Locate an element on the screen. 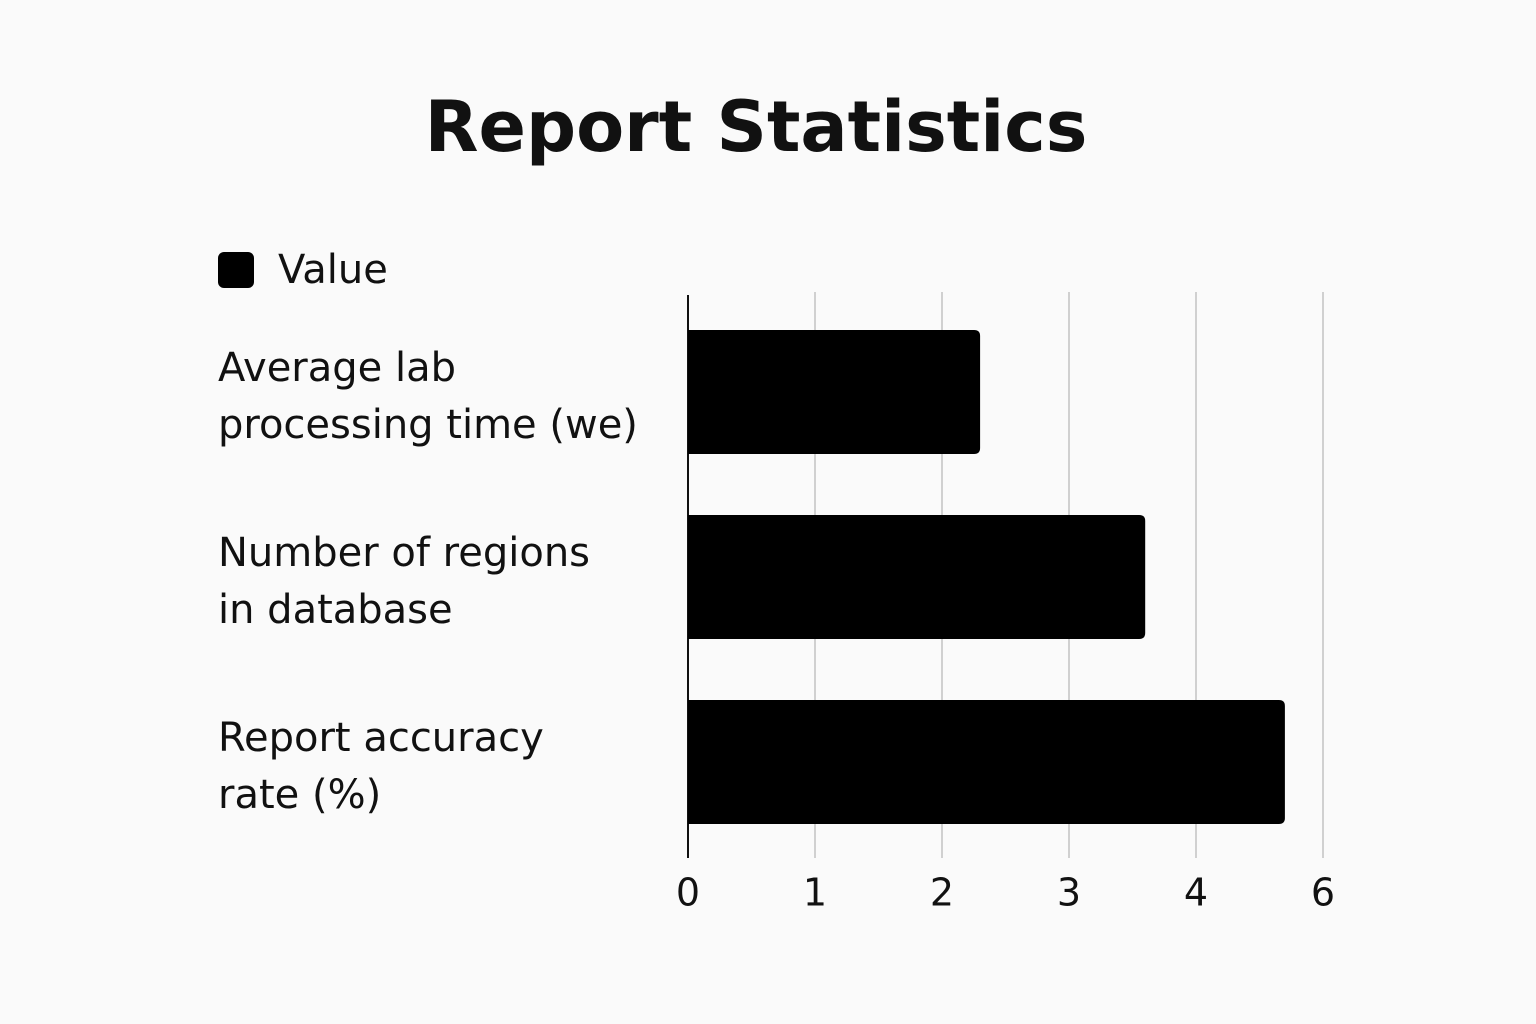 Image resolution: width=1536 pixels, height=1024 pixels. x-tick-label: 3 is located at coordinates (1069, 893).